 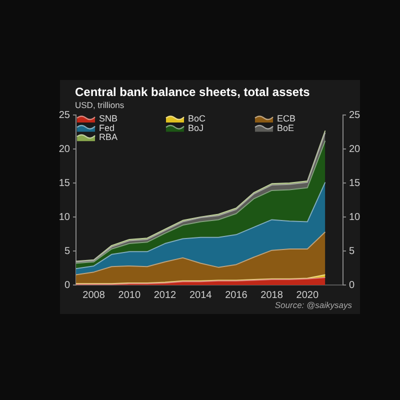 I want to click on source-note: Source: @saikysays, so click(x=313, y=305).